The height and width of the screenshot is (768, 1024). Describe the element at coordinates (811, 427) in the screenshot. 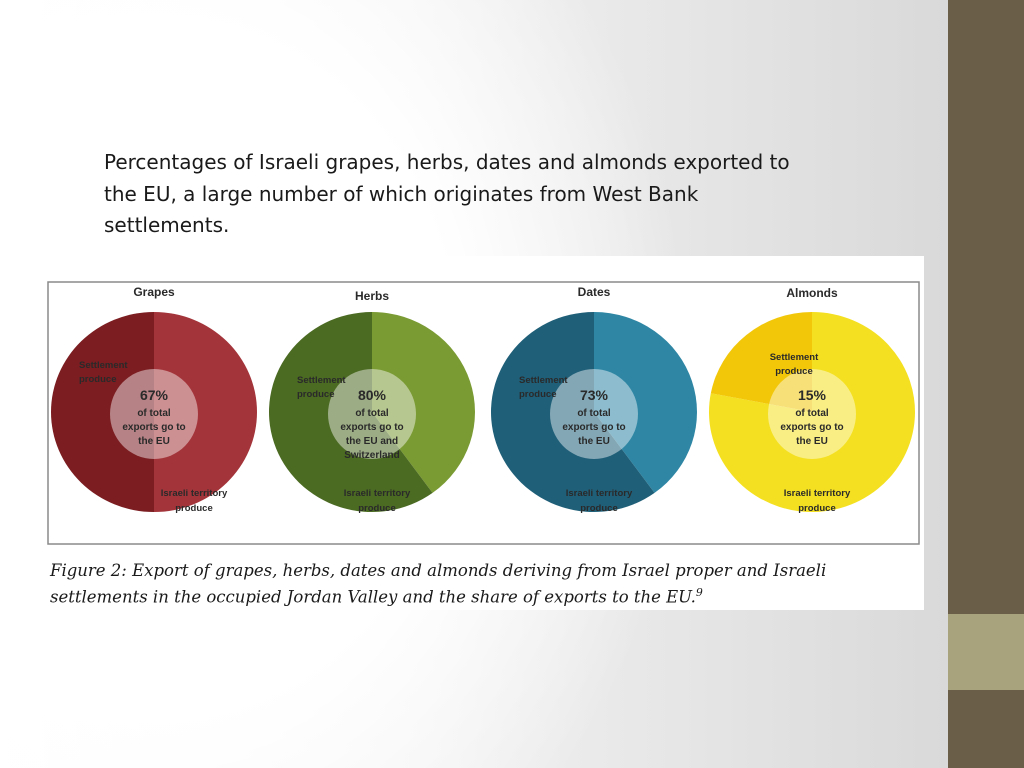

I see `almonds-center-line: exports go to` at that location.